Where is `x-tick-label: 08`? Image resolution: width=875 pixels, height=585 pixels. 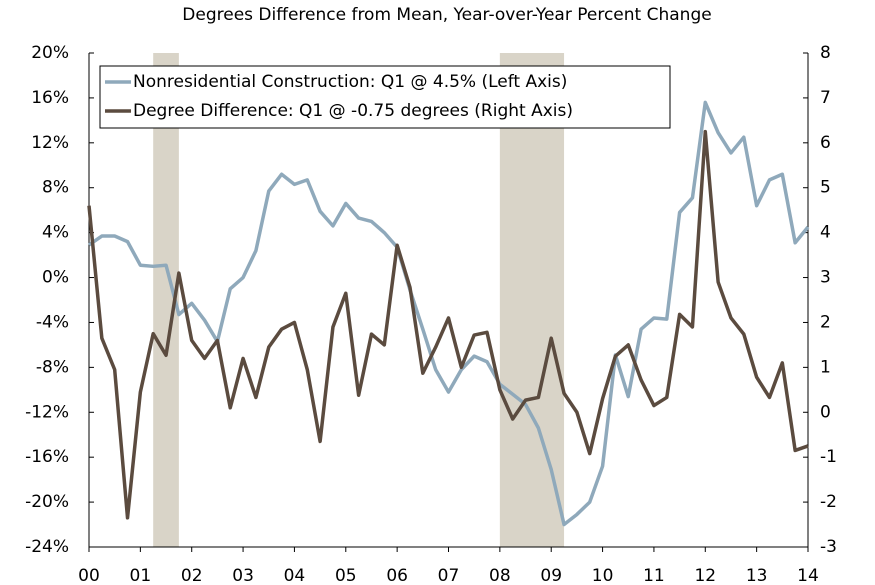 x-tick-label: 08 is located at coordinates (500, 575).